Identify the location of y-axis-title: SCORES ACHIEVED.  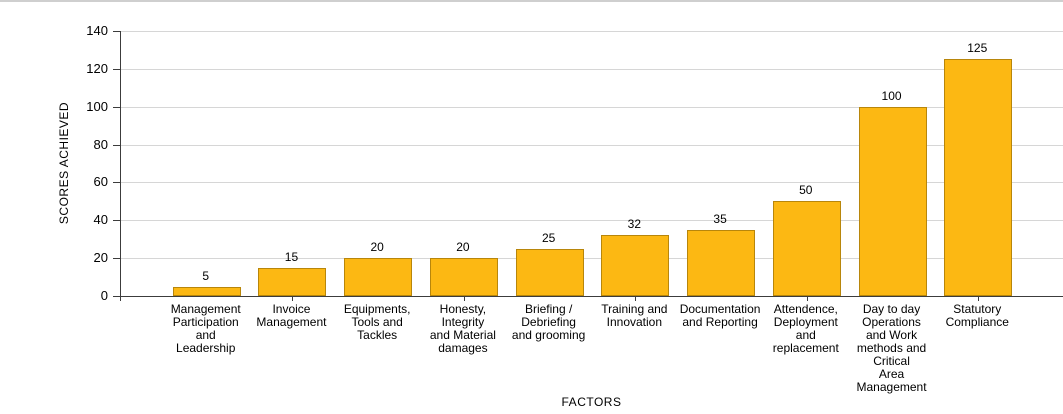
(64, 163).